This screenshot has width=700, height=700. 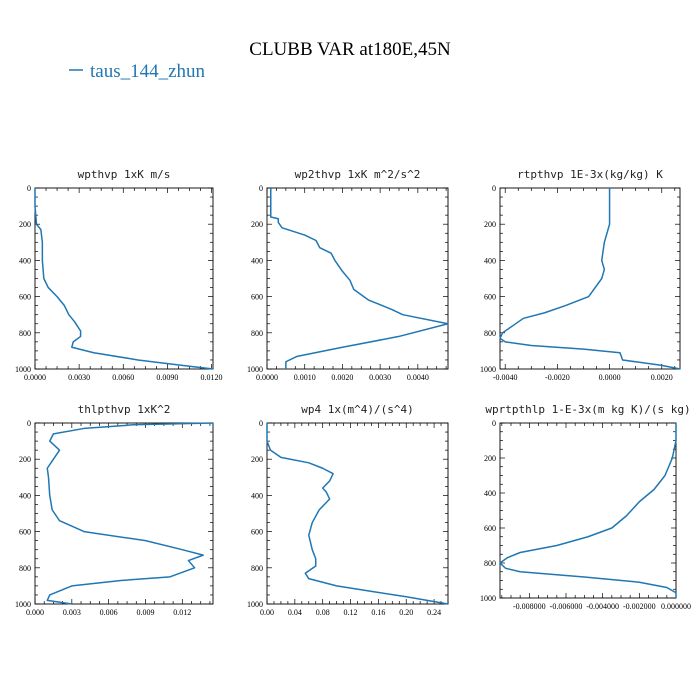 What do you see at coordinates (676, 606) in the screenshot?
I see `x-tick-label: 0.000000` at bounding box center [676, 606].